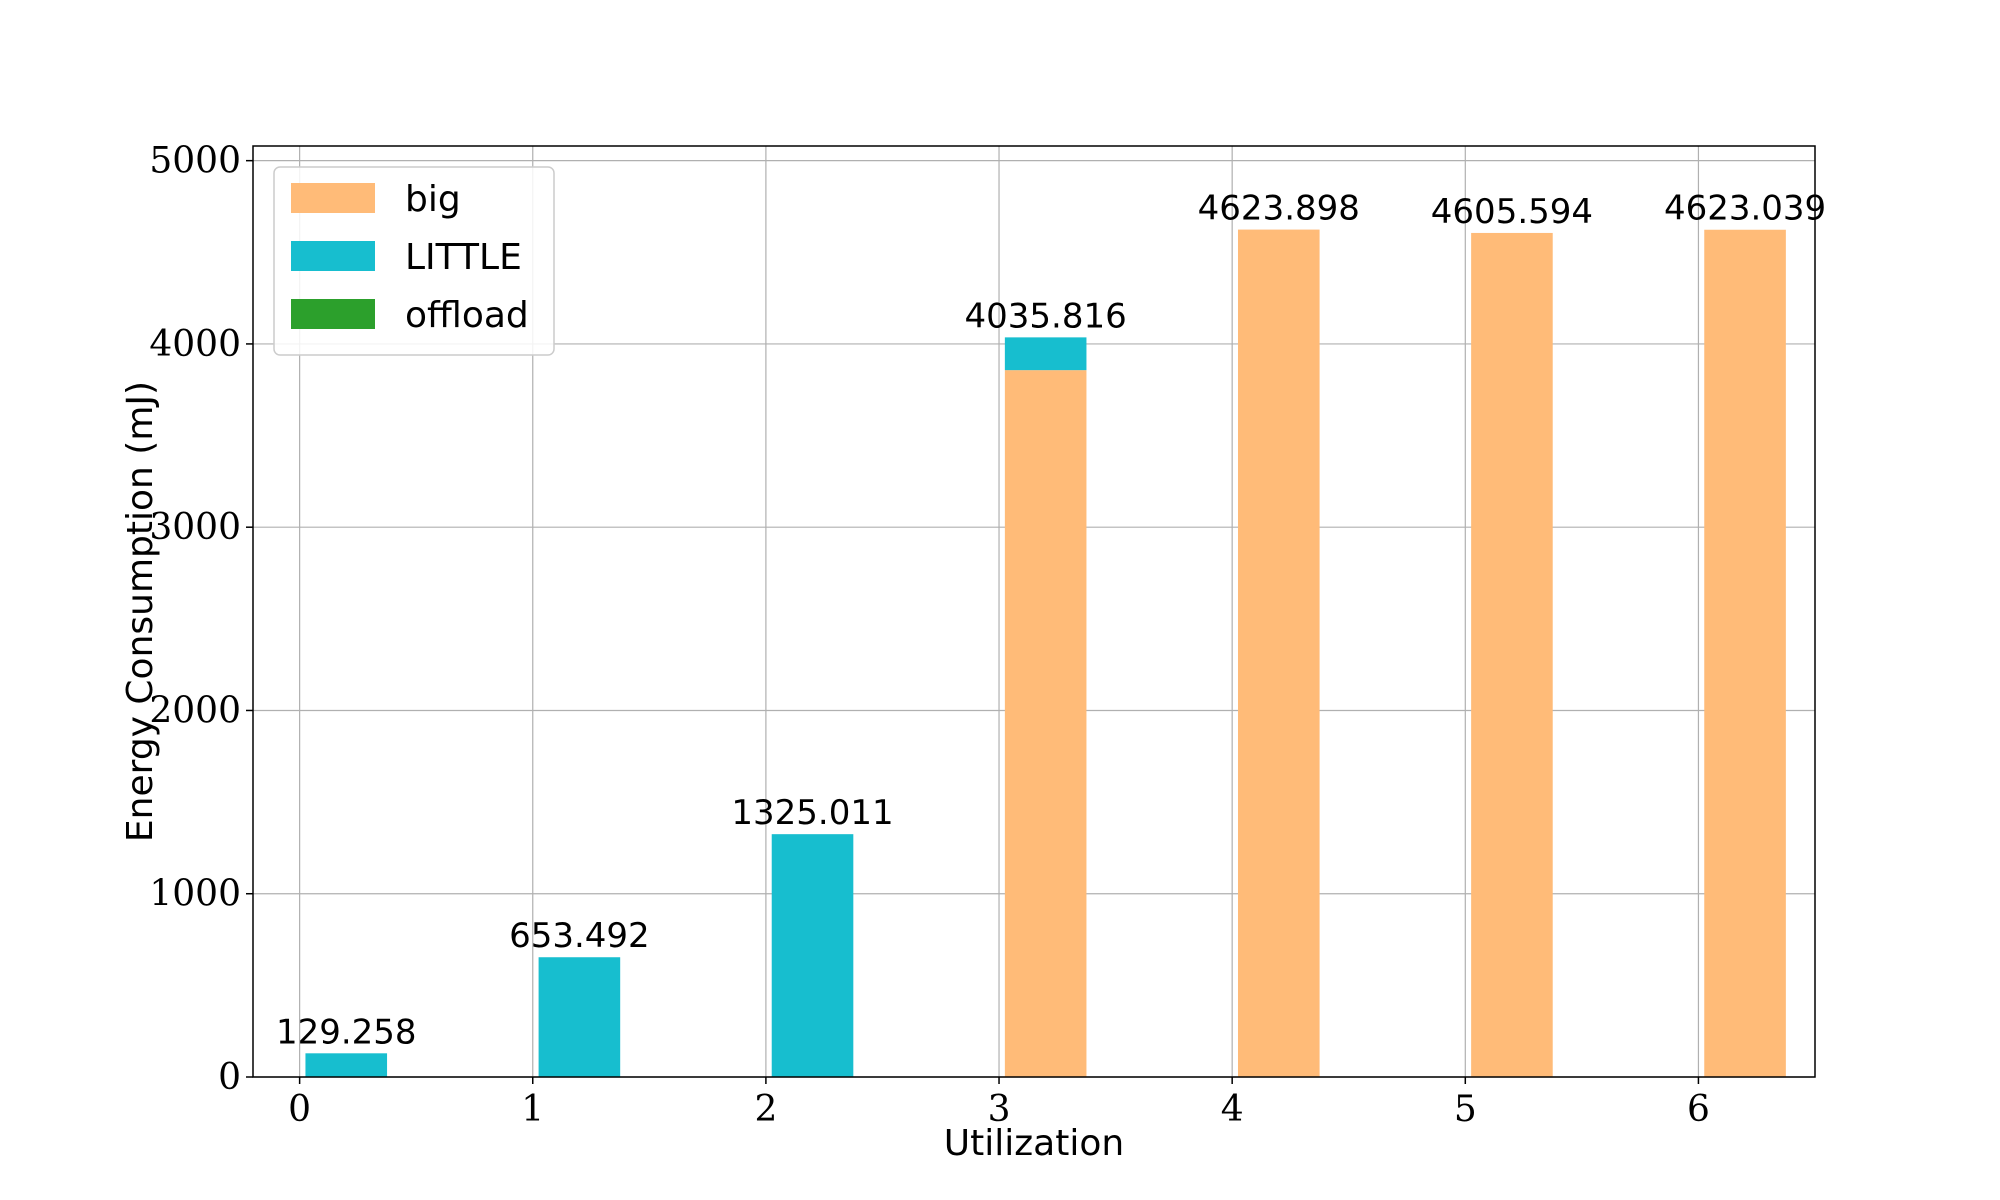  I want to click on legend-label-offload: offload, so click(467, 315).